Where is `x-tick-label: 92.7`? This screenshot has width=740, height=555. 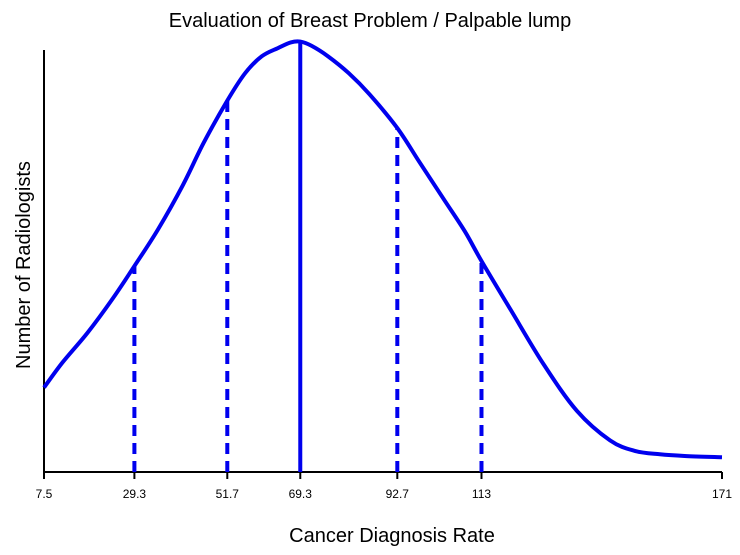 x-tick-label: 92.7 is located at coordinates (398, 494).